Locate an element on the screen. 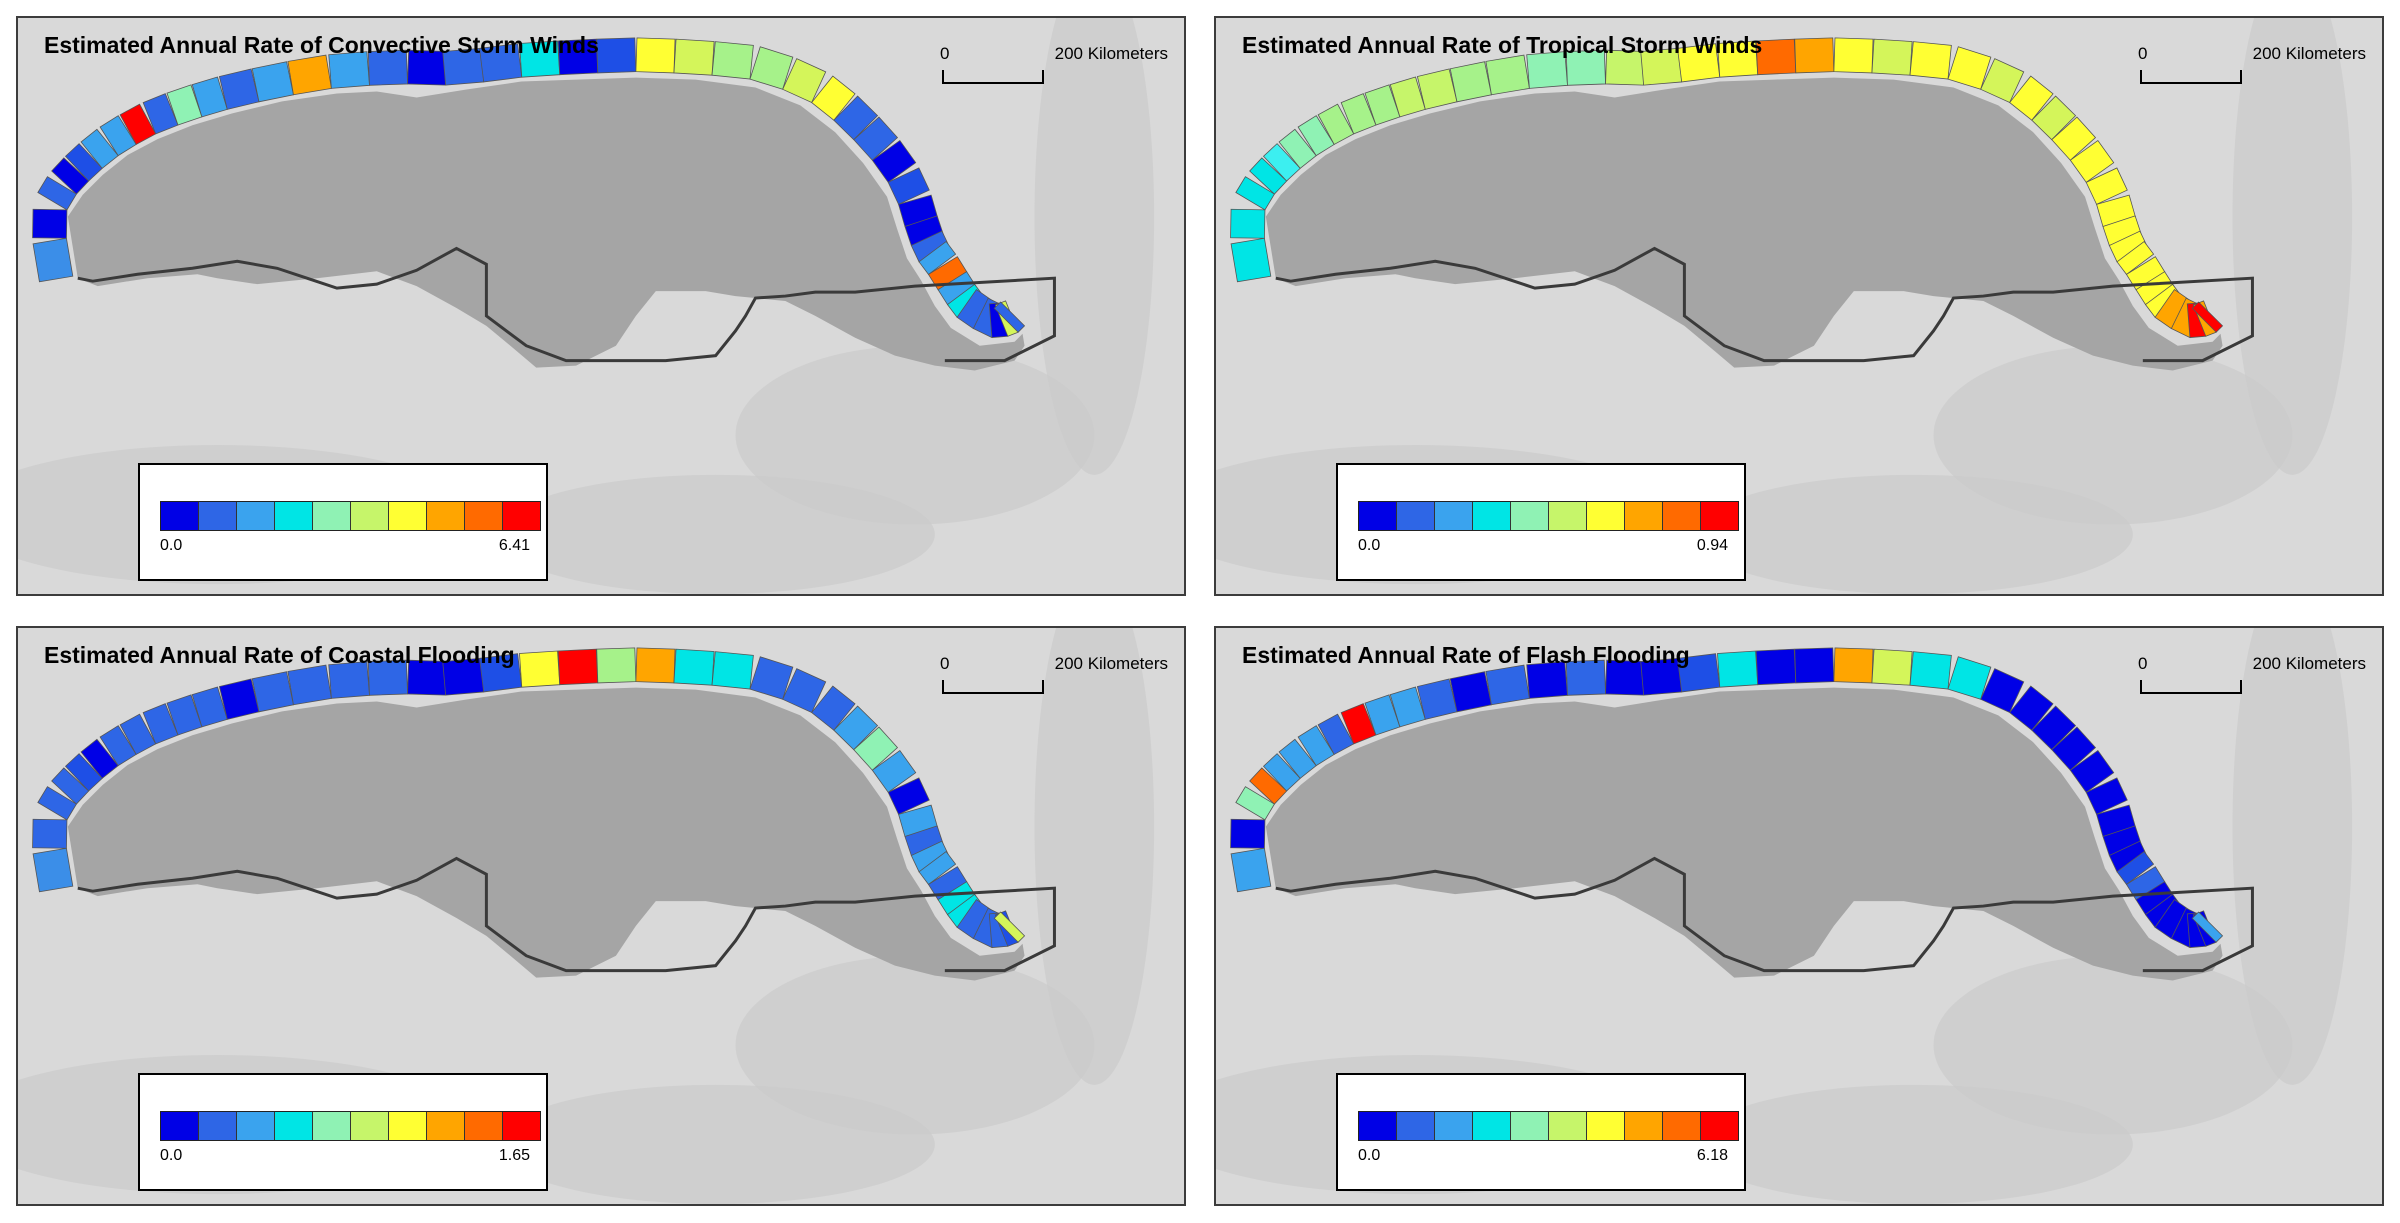  legend-max-label: 0.94 is located at coordinates (1712, 545).